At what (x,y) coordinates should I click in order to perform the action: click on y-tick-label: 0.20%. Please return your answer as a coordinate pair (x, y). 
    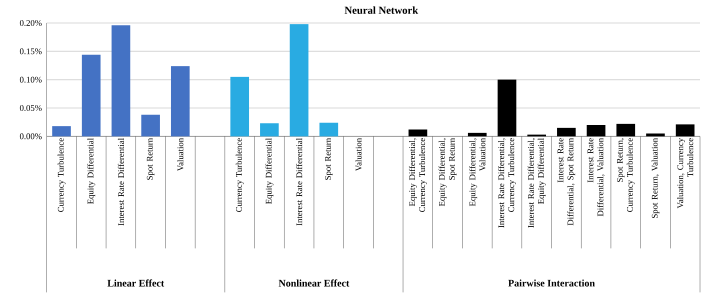
    Looking at the image, I should click on (31, 23).